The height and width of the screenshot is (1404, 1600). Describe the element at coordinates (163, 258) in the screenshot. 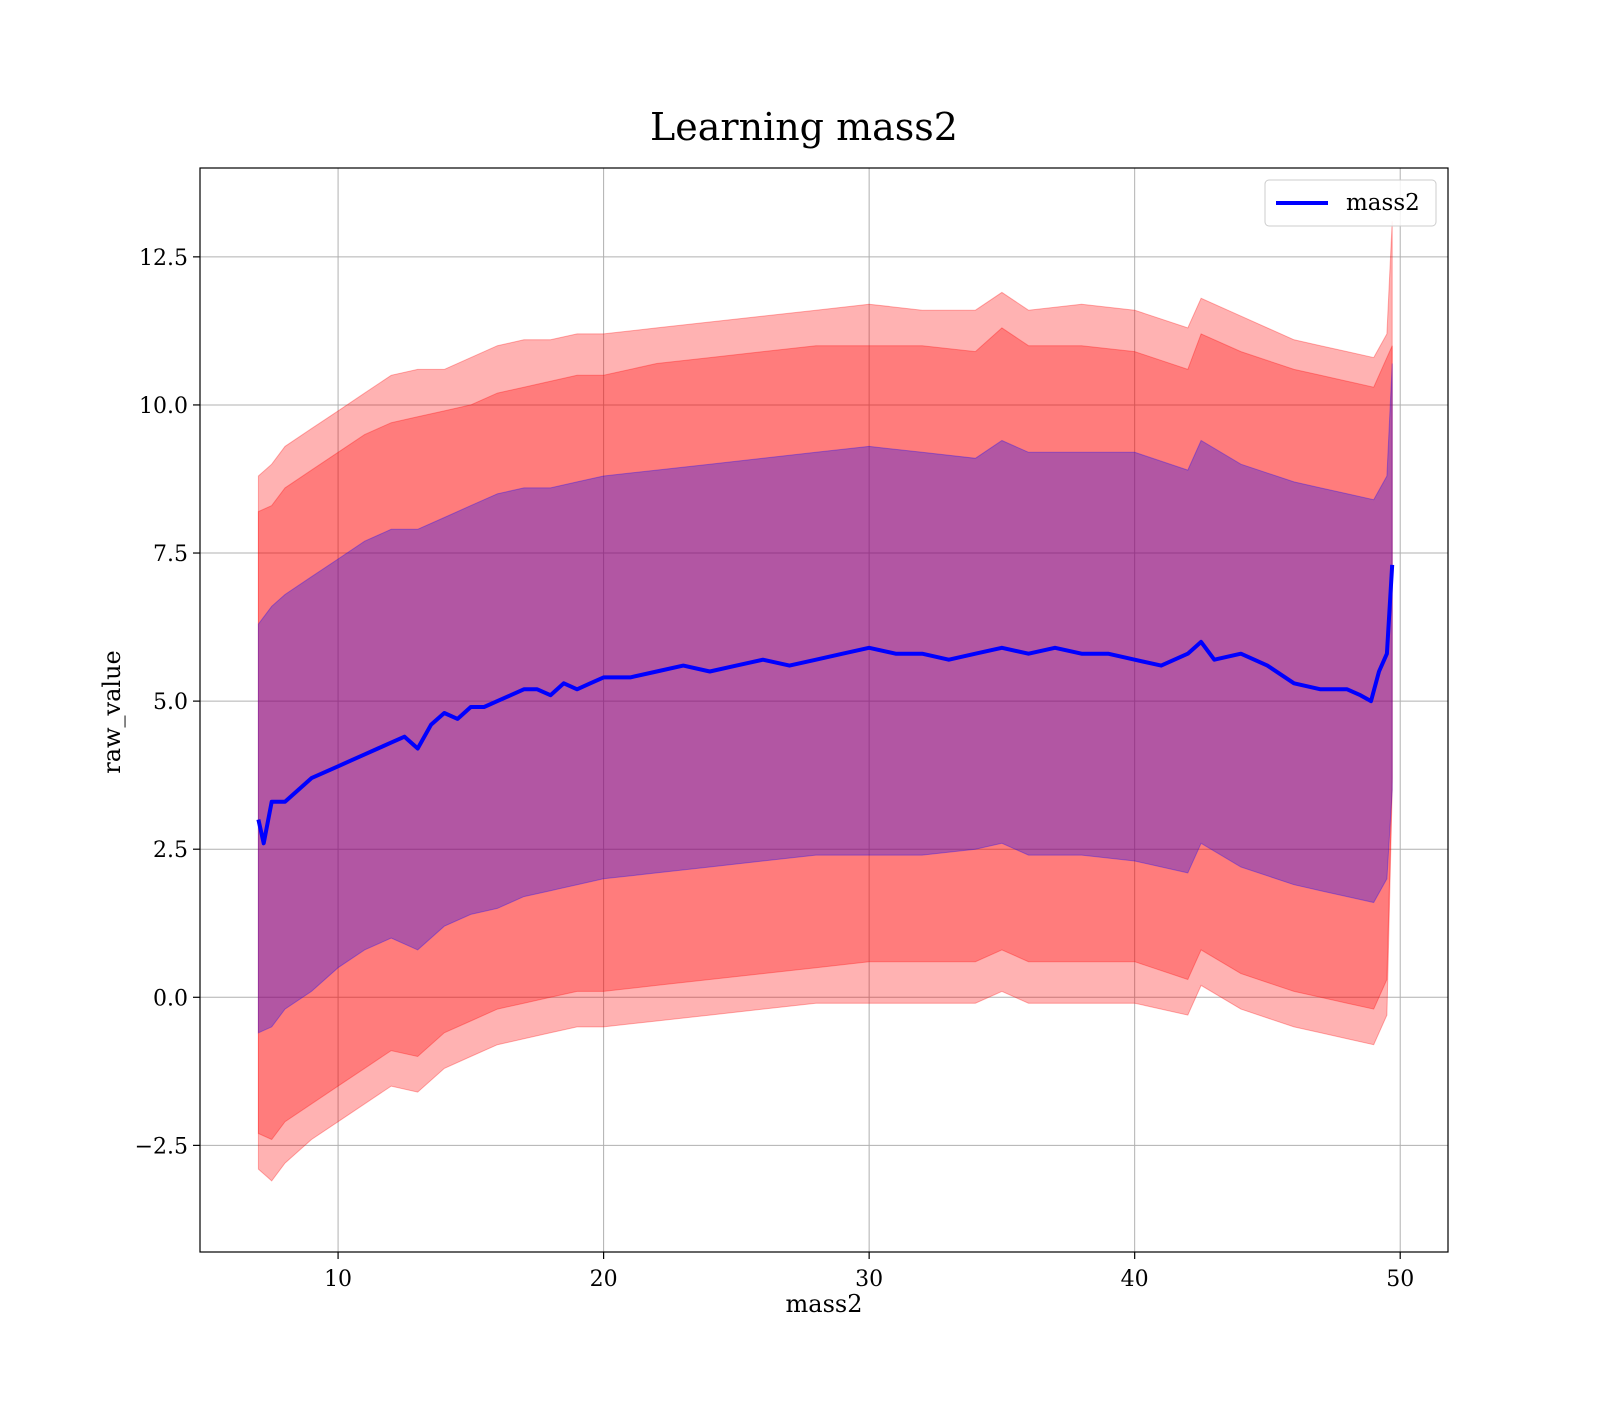

I see `y-tick-label: 12.5` at that location.